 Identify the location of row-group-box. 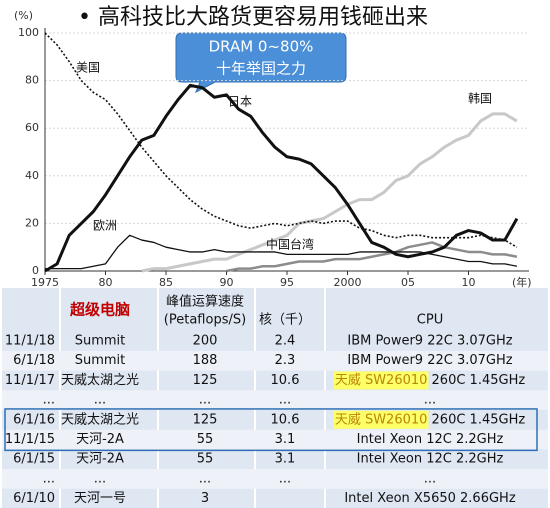
(271, 430).